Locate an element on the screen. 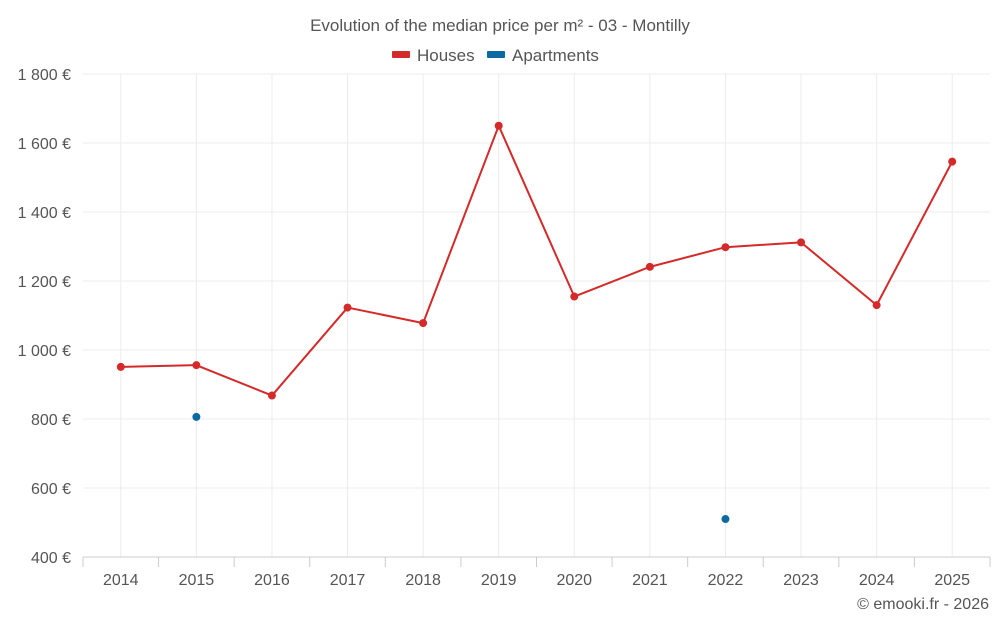 The height and width of the screenshot is (625, 1000). y-tick-label: 1 400 € is located at coordinates (44, 213).